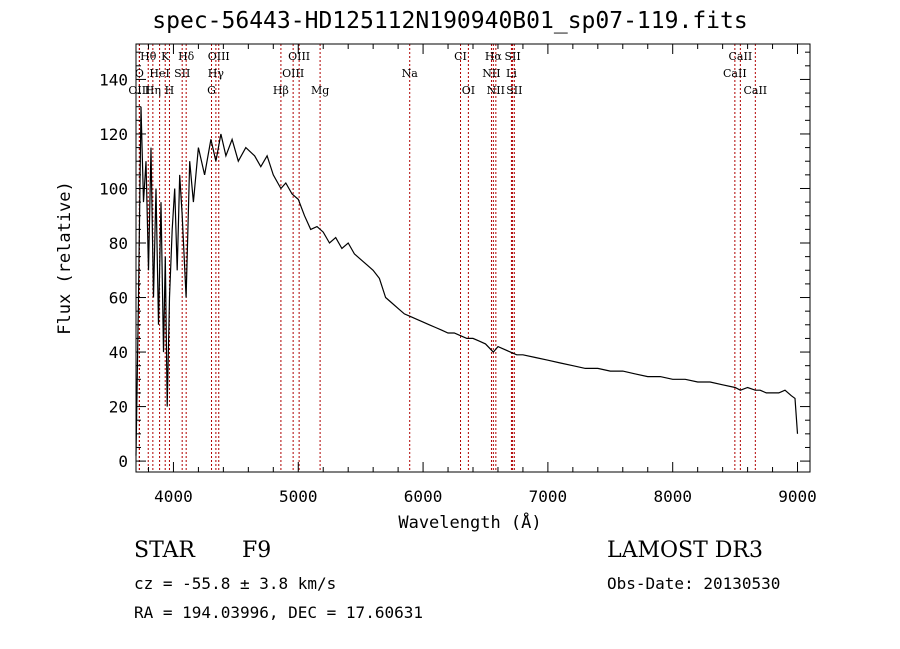 Image resolution: width=900 pixels, height=649 pixels. What do you see at coordinates (278, 612) in the screenshot?
I see `coordinates: RA = 194.03996, DEC = 17.60631` at bounding box center [278, 612].